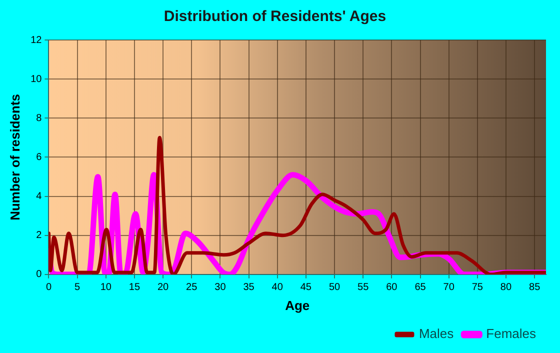  Describe the element at coordinates (39, 274) in the screenshot. I see `y-tick-label: 0` at that location.